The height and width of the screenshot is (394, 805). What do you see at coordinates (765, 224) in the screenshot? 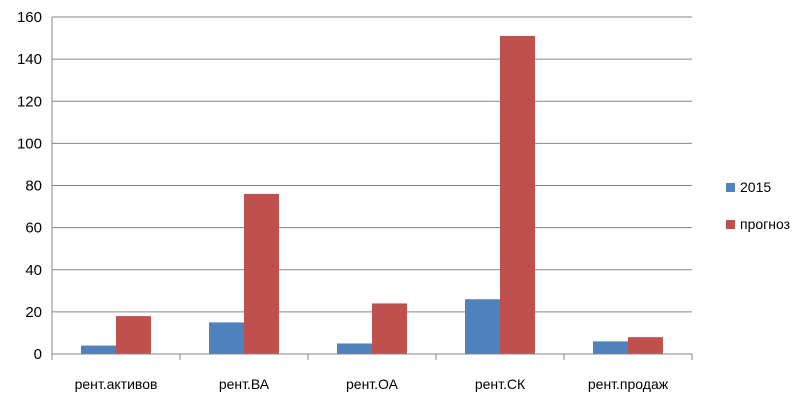
I see `legend-label: прогноз` at bounding box center [765, 224].